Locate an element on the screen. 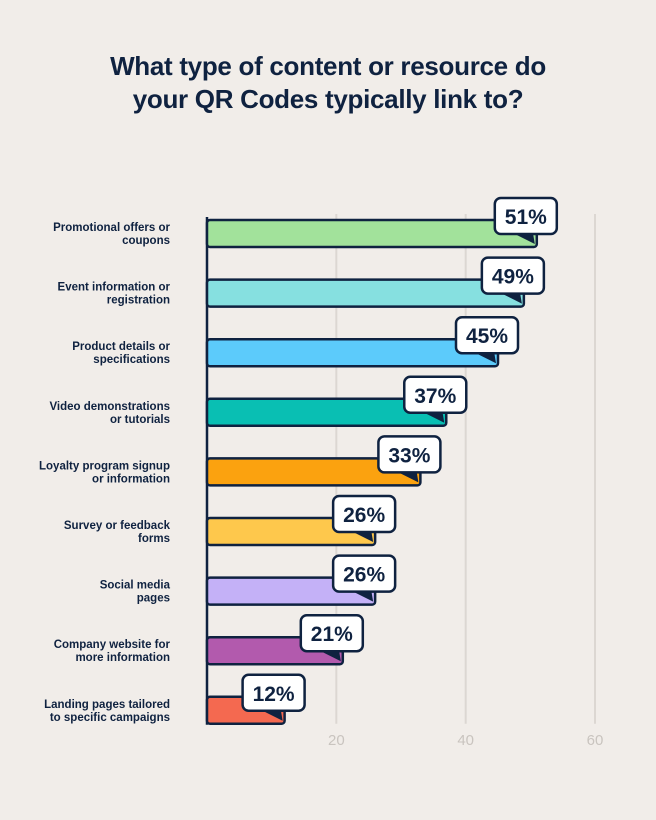  data-label: 21% is located at coordinates (332, 634).